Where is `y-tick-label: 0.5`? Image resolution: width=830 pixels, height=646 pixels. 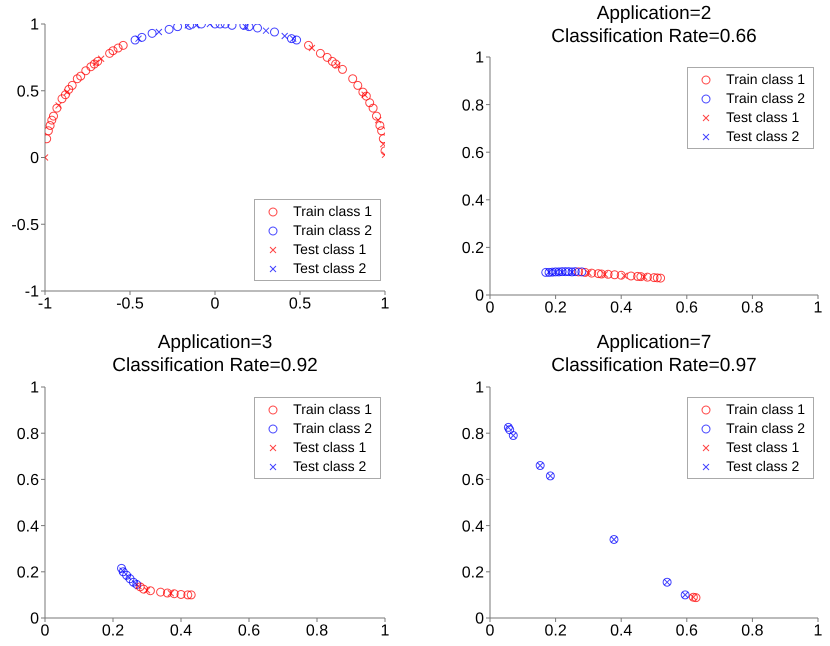 y-tick-label: 0.5 is located at coordinates (28, 91).